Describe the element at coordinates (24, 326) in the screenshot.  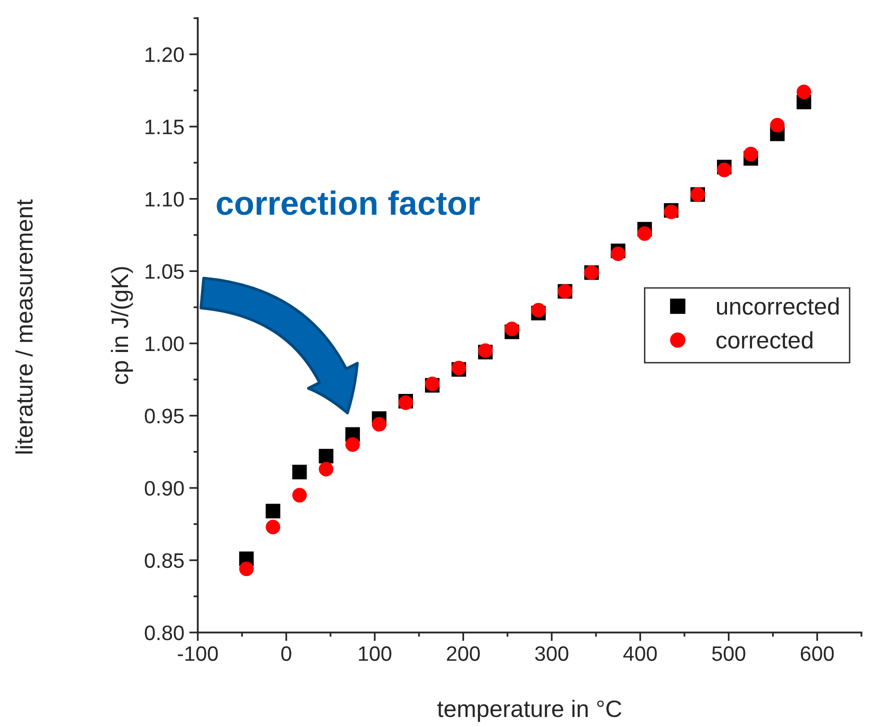
I see `text: literature / measurement` at that location.